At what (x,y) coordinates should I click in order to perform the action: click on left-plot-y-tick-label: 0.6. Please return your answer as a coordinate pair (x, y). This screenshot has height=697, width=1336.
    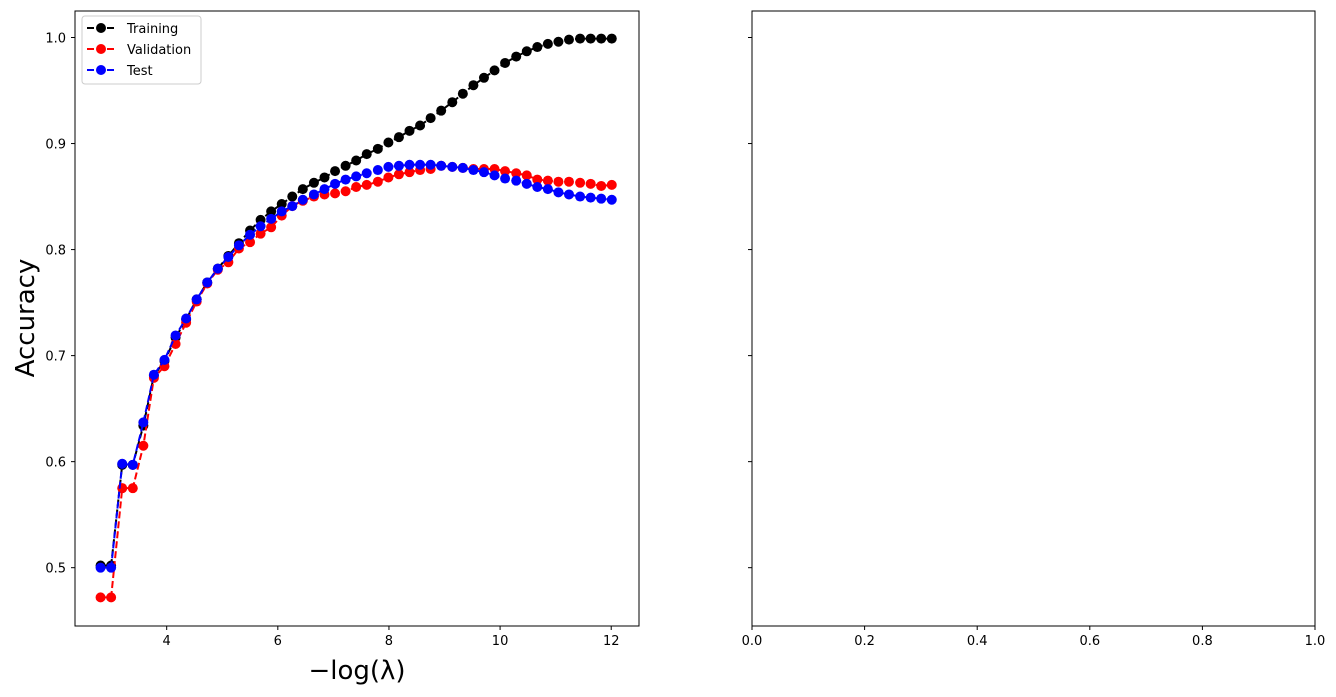
    Looking at the image, I should click on (55, 463).